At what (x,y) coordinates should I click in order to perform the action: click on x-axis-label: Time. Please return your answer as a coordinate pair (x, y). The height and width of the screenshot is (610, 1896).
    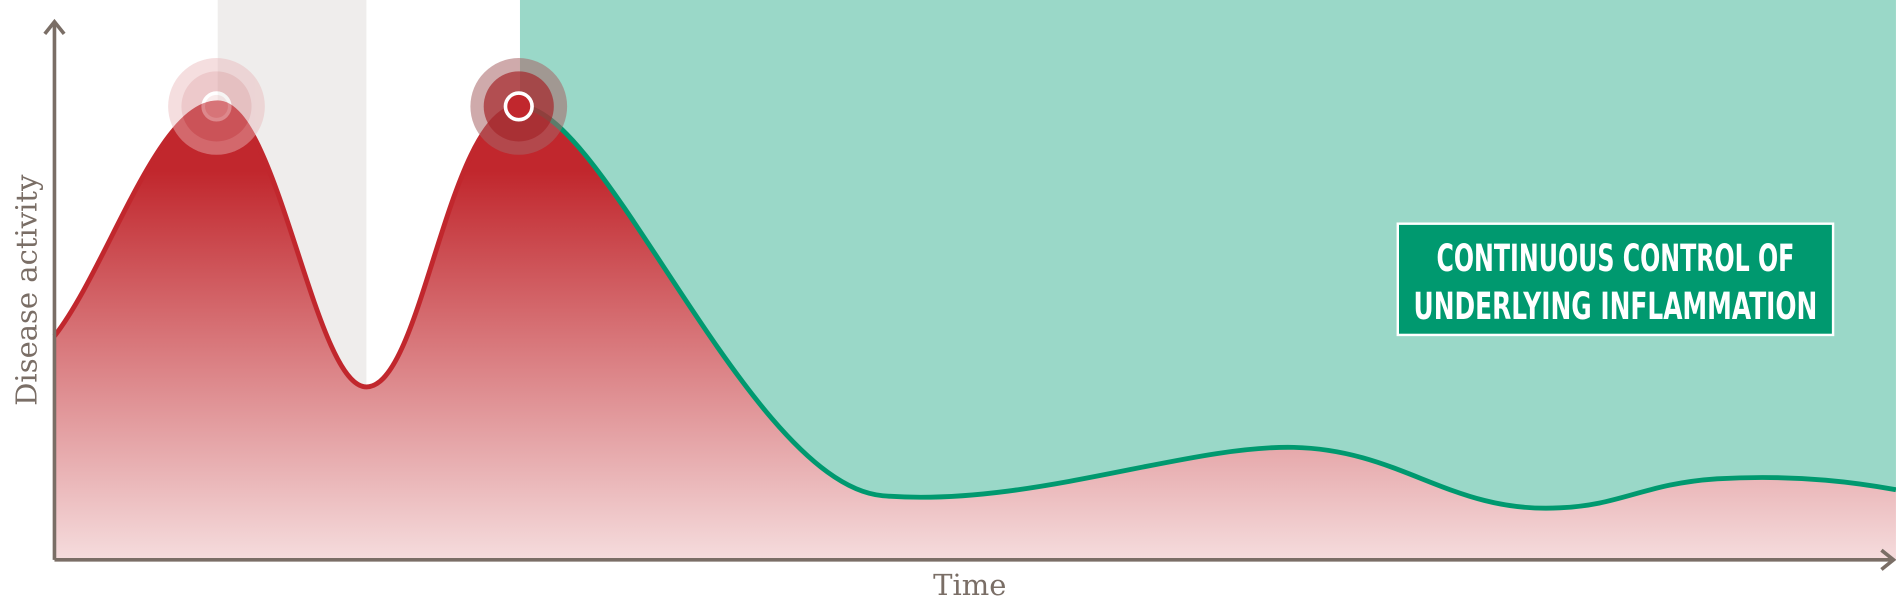
    Looking at the image, I should click on (969, 585).